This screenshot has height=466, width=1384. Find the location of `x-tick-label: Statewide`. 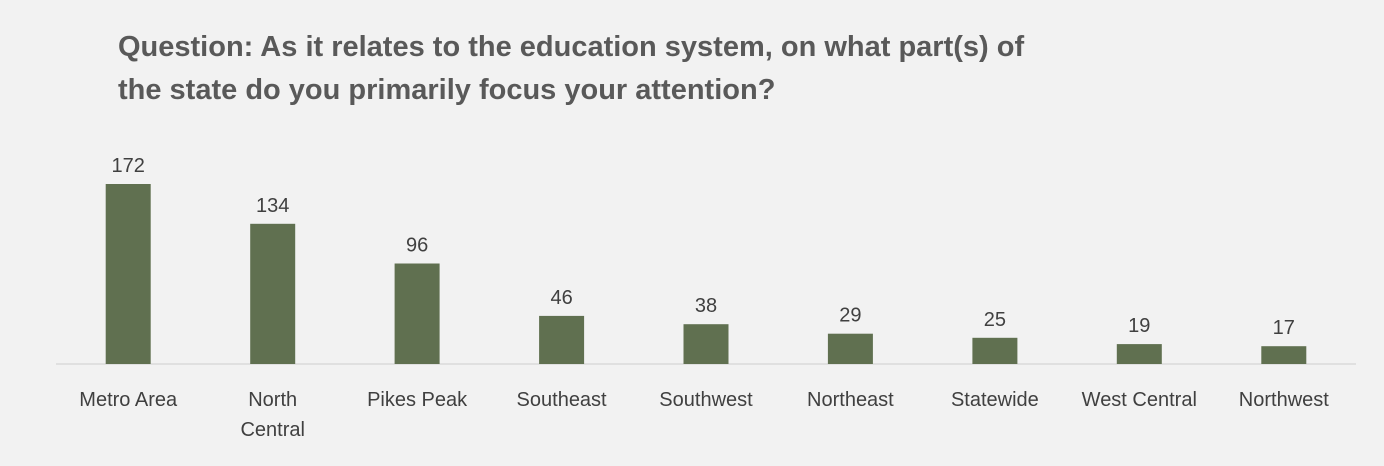

x-tick-label: Statewide is located at coordinates (995, 400).